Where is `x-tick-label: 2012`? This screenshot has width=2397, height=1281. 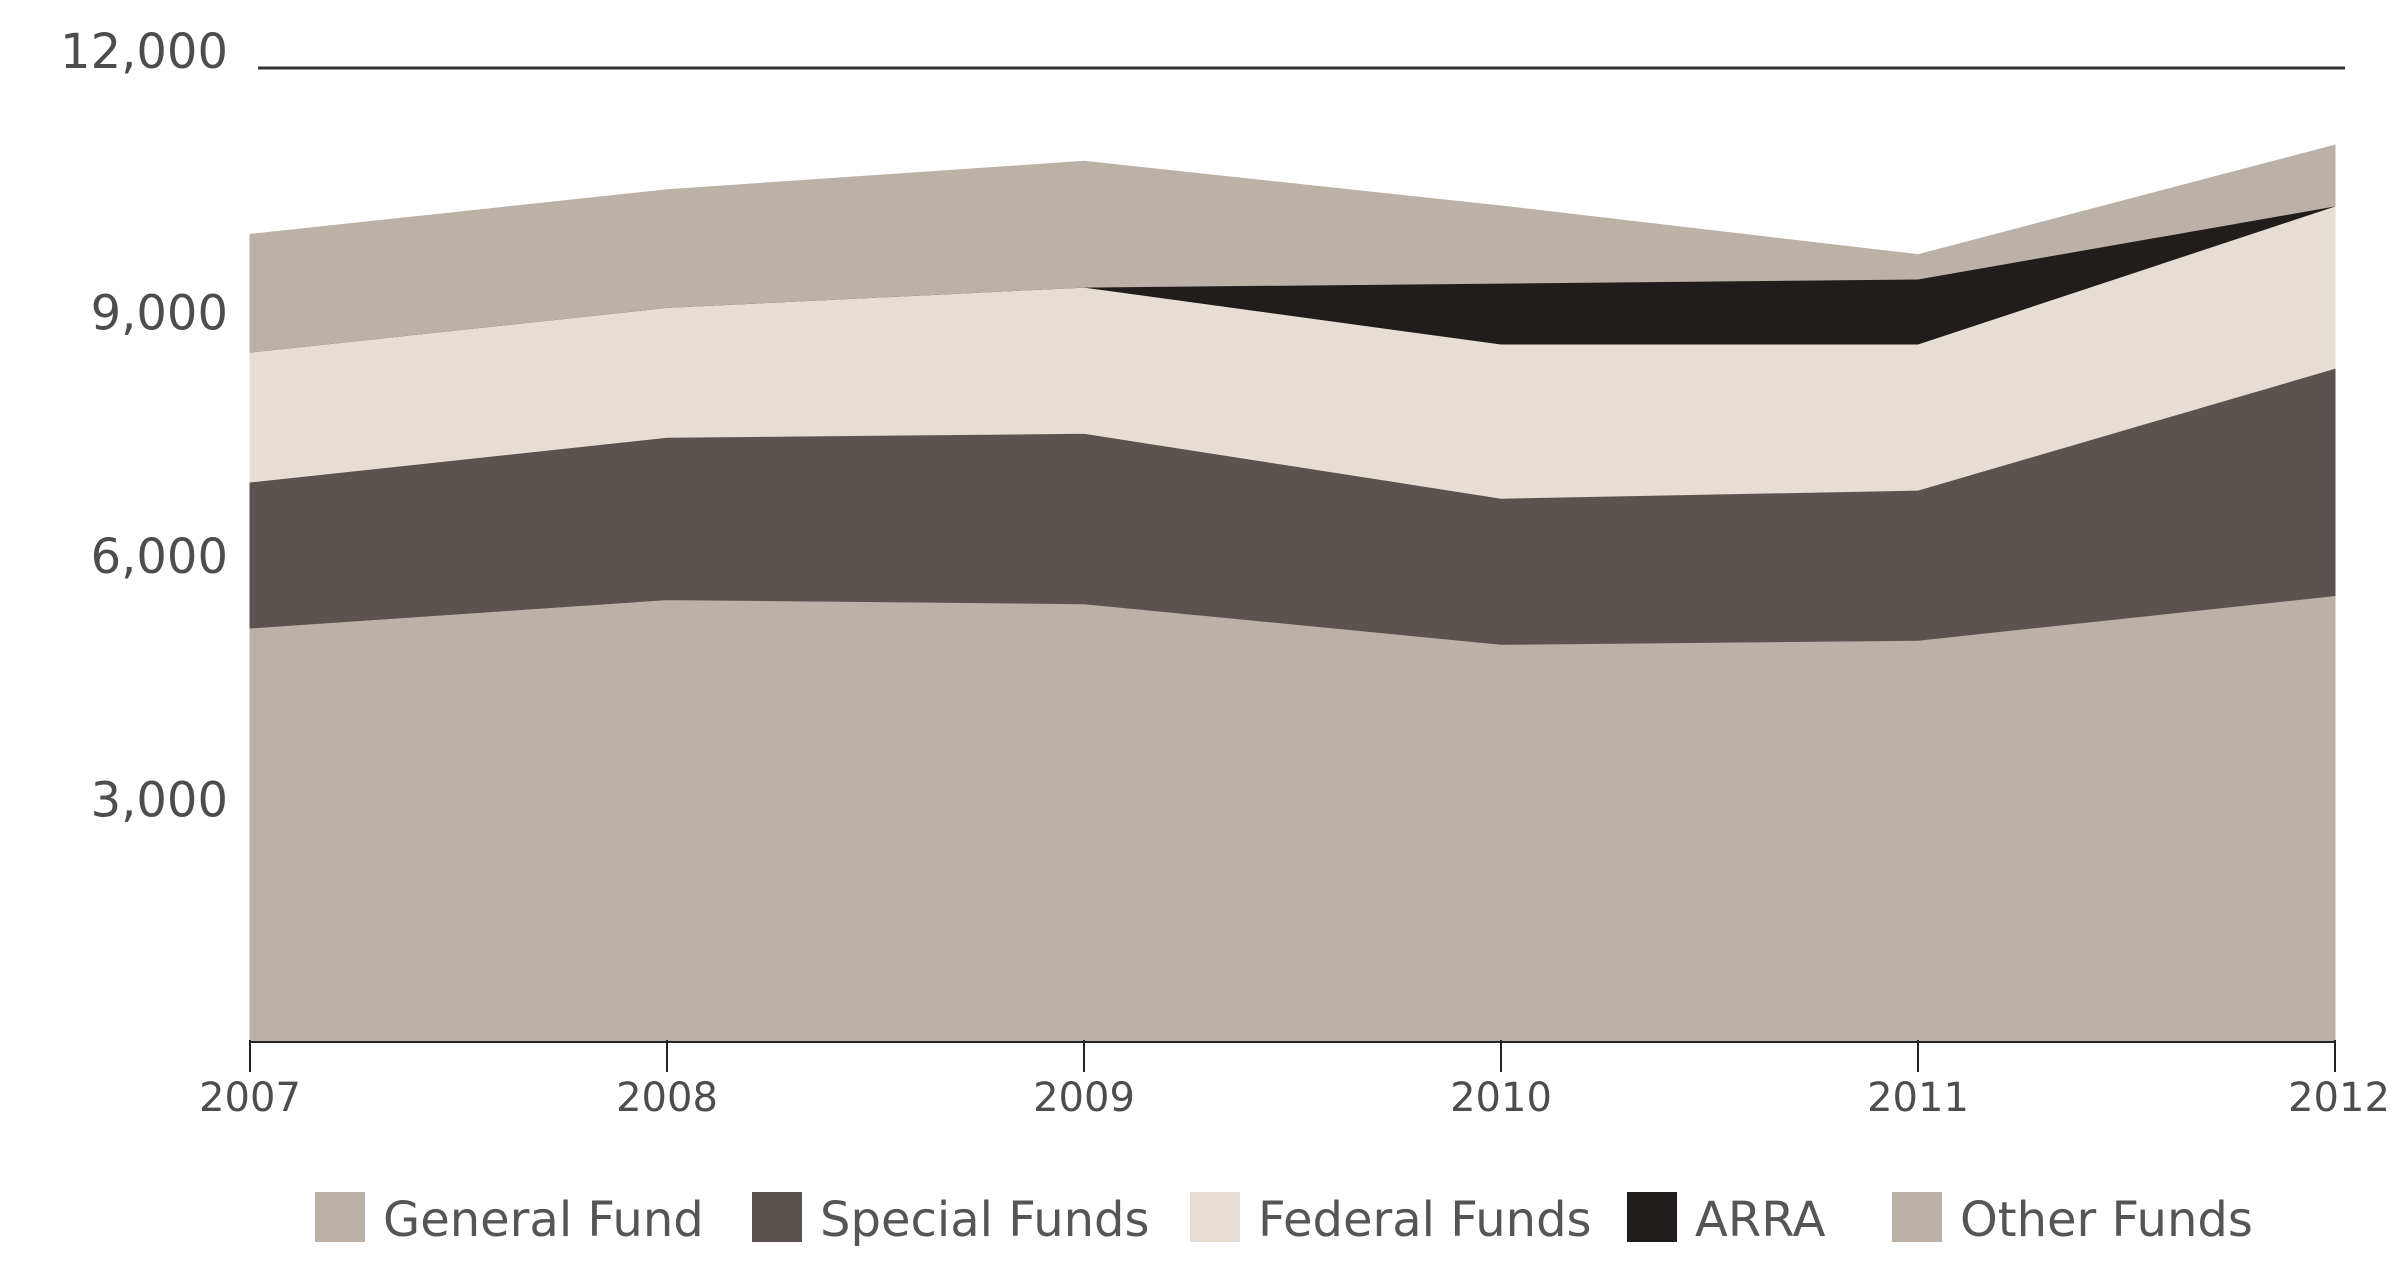 x-tick-label: 2012 is located at coordinates (2339, 1098).